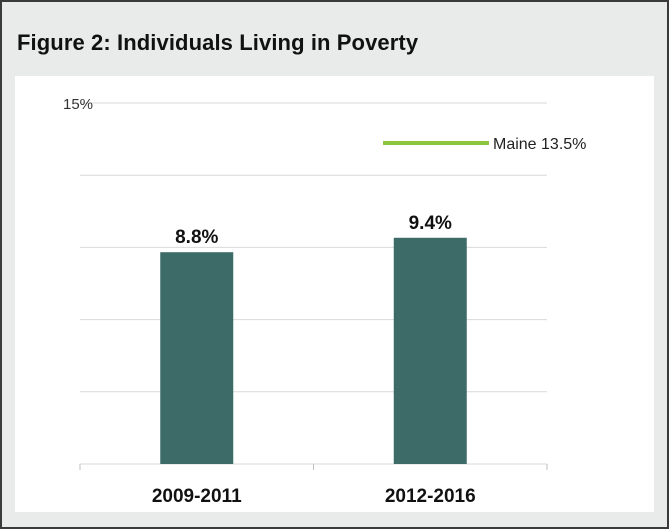 This screenshot has width=669, height=529. What do you see at coordinates (196, 237) in the screenshot?
I see `data-label: 8.8%` at bounding box center [196, 237].